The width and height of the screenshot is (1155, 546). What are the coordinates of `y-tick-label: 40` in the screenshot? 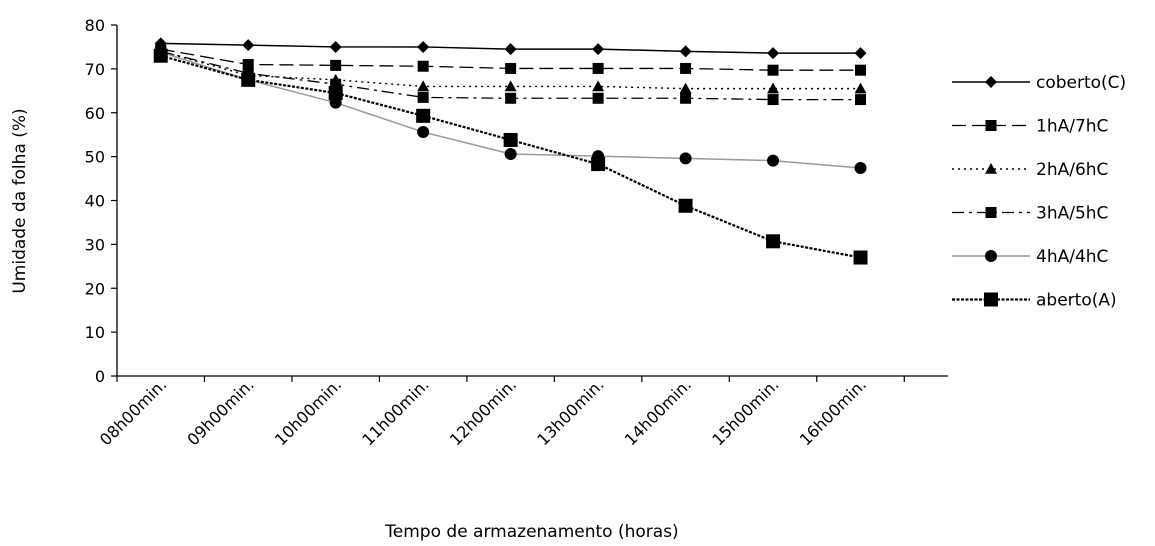 It's located at (95, 201).